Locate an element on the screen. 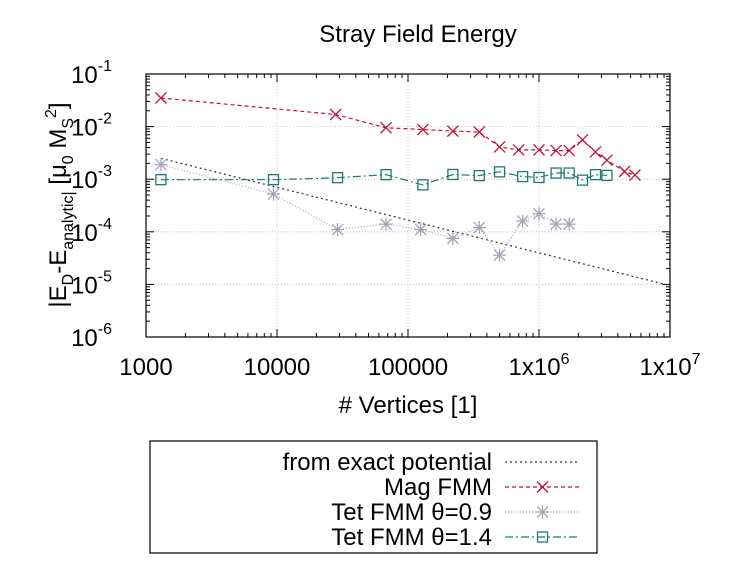  legend-label: Tet FMM θ=0.9 is located at coordinates (411, 512).